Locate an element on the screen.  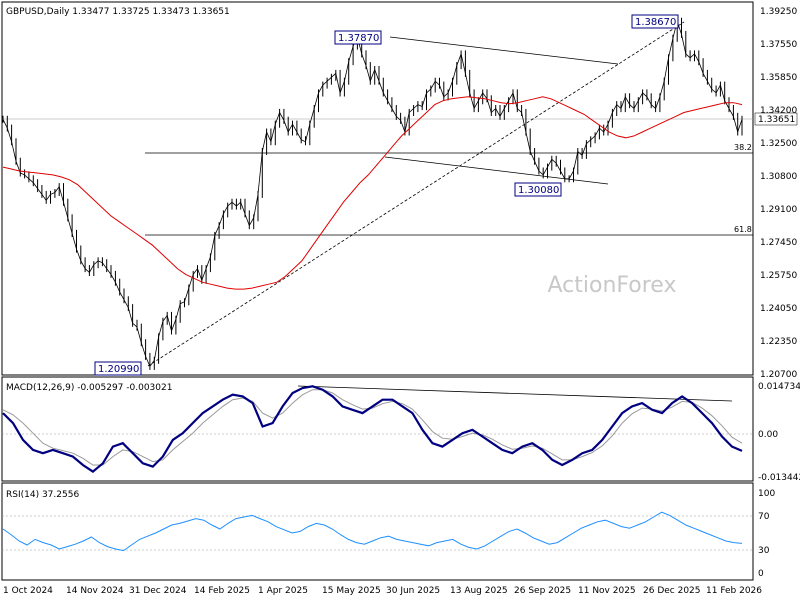
price-tick: 1.35850 is located at coordinates (778, 78).